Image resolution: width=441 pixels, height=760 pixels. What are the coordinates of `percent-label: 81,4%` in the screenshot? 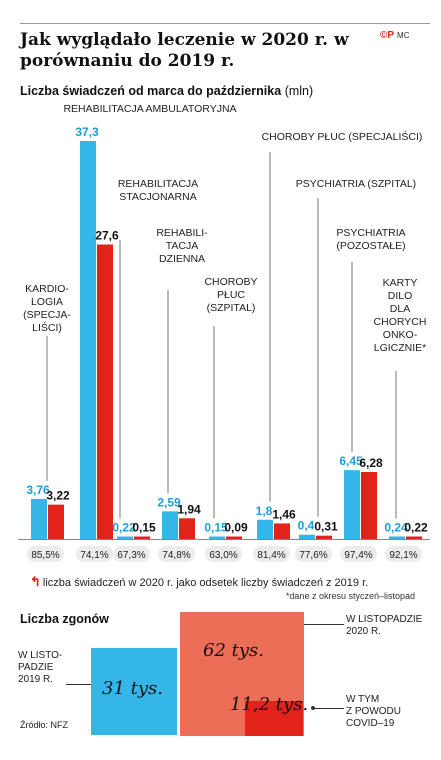 It's located at (271, 555).